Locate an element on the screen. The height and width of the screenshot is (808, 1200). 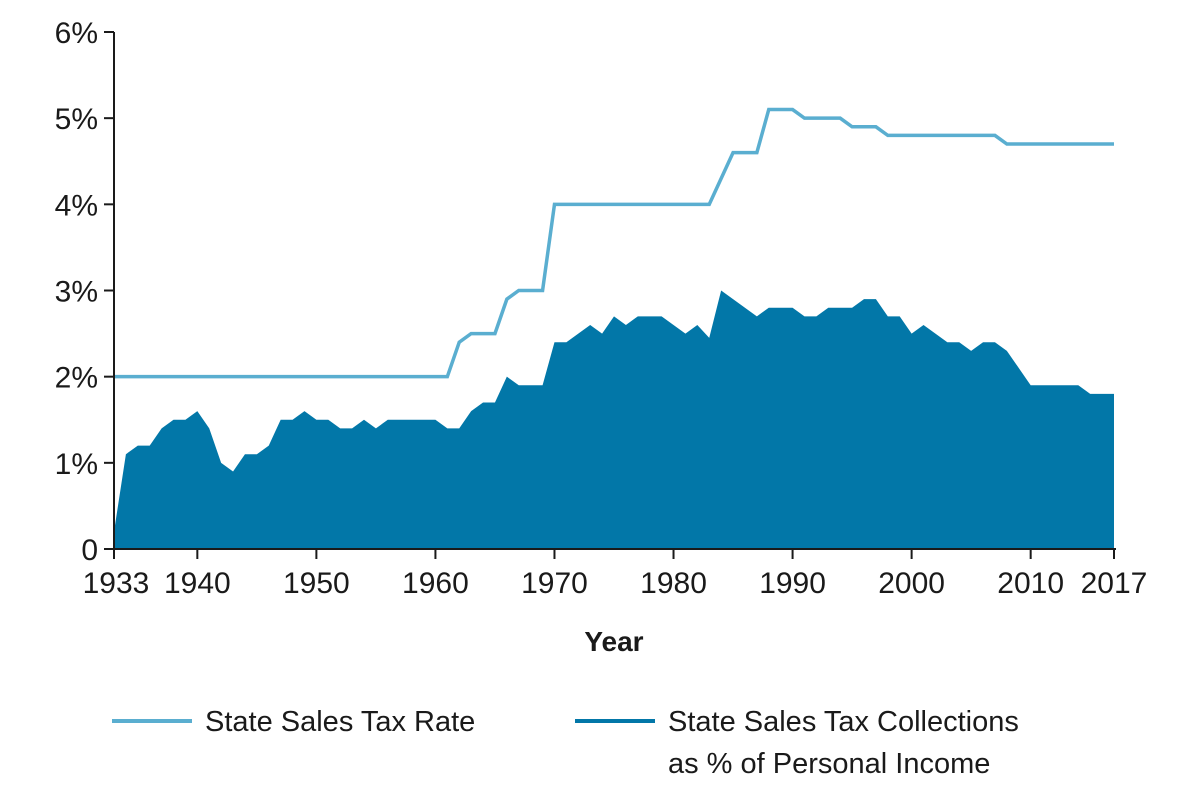
legend-label-collections-line1: State Sales Tax Collections is located at coordinates (843, 722).